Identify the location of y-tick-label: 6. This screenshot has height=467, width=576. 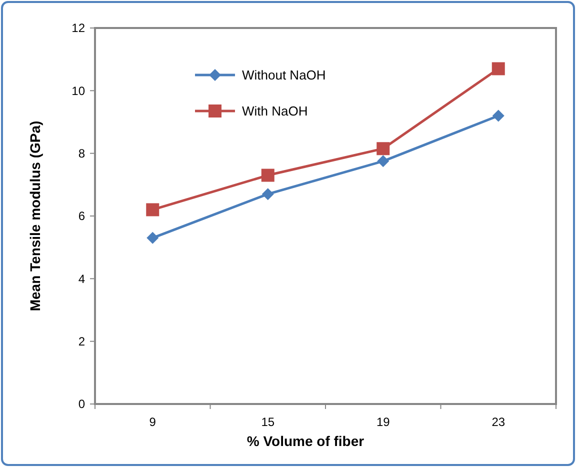
(82, 216).